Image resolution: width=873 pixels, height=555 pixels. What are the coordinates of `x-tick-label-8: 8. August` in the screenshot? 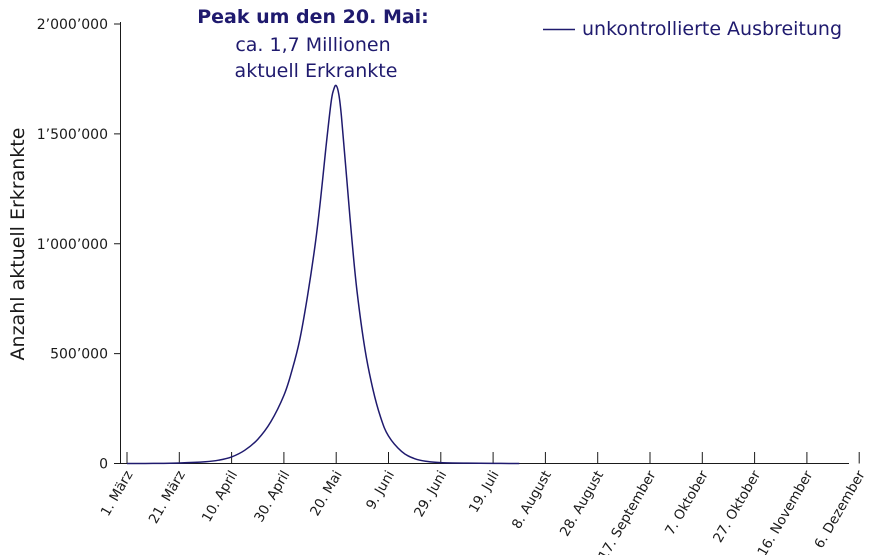 It's located at (532, 500).